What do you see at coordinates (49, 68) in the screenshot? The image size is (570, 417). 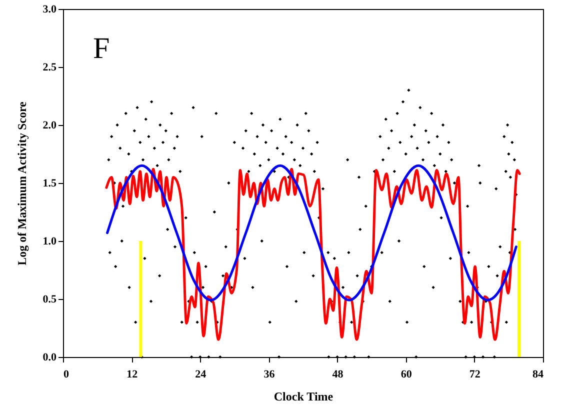 I see `y-tick-label: 2.5` at bounding box center [49, 68].